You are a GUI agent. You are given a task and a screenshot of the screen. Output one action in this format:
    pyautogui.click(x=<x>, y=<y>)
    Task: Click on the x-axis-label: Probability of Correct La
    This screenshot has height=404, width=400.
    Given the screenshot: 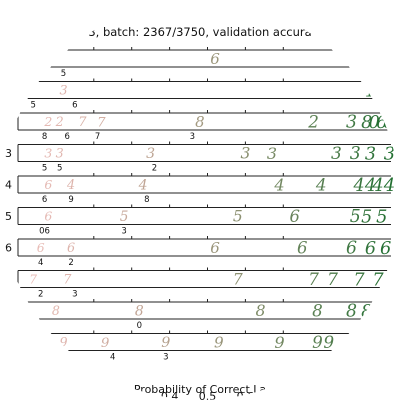 What is the action you would take?
    pyautogui.click(x=200, y=389)
    